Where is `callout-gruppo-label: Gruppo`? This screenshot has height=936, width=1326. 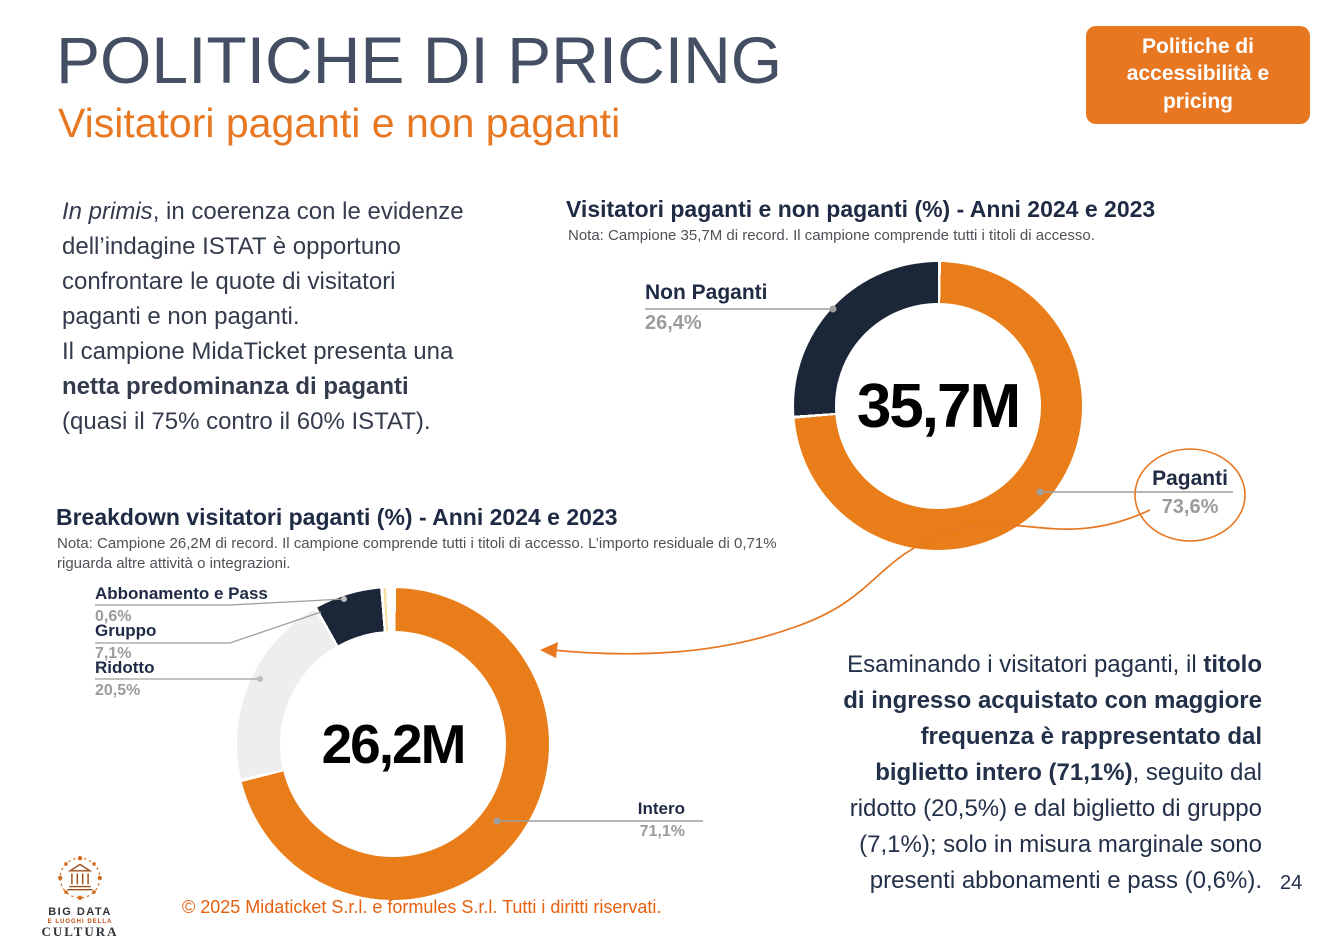
callout-gruppo-label: Gruppo is located at coordinates (126, 630).